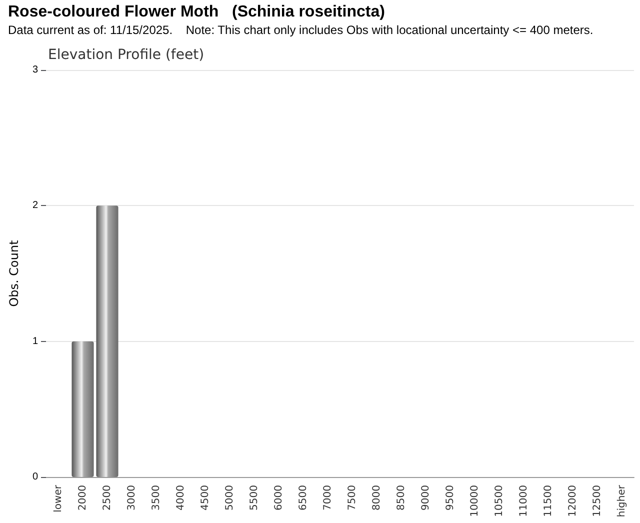 Image resolution: width=640 pixels, height=523 pixels. I want to click on y-tick-label: 2, so click(35, 206).